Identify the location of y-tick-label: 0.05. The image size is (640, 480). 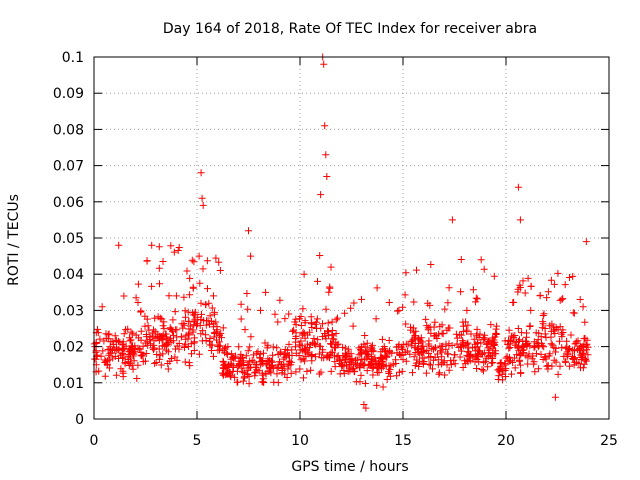
(68, 239).